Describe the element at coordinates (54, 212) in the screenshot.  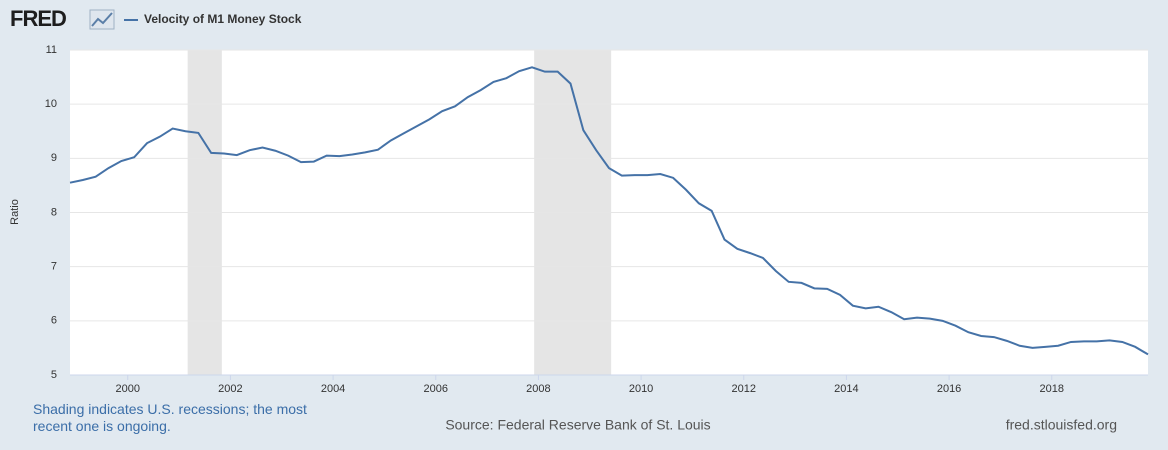
I see `y-tick-label: 8` at that location.